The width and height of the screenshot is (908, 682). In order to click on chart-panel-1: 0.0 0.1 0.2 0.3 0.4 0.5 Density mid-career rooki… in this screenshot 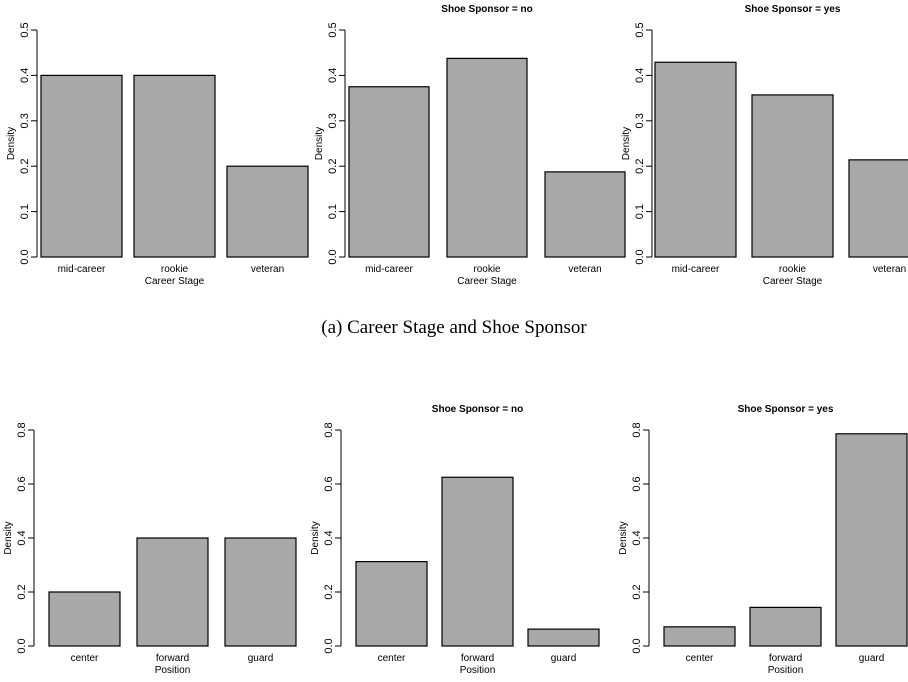, I will do `click(157, 154)`.